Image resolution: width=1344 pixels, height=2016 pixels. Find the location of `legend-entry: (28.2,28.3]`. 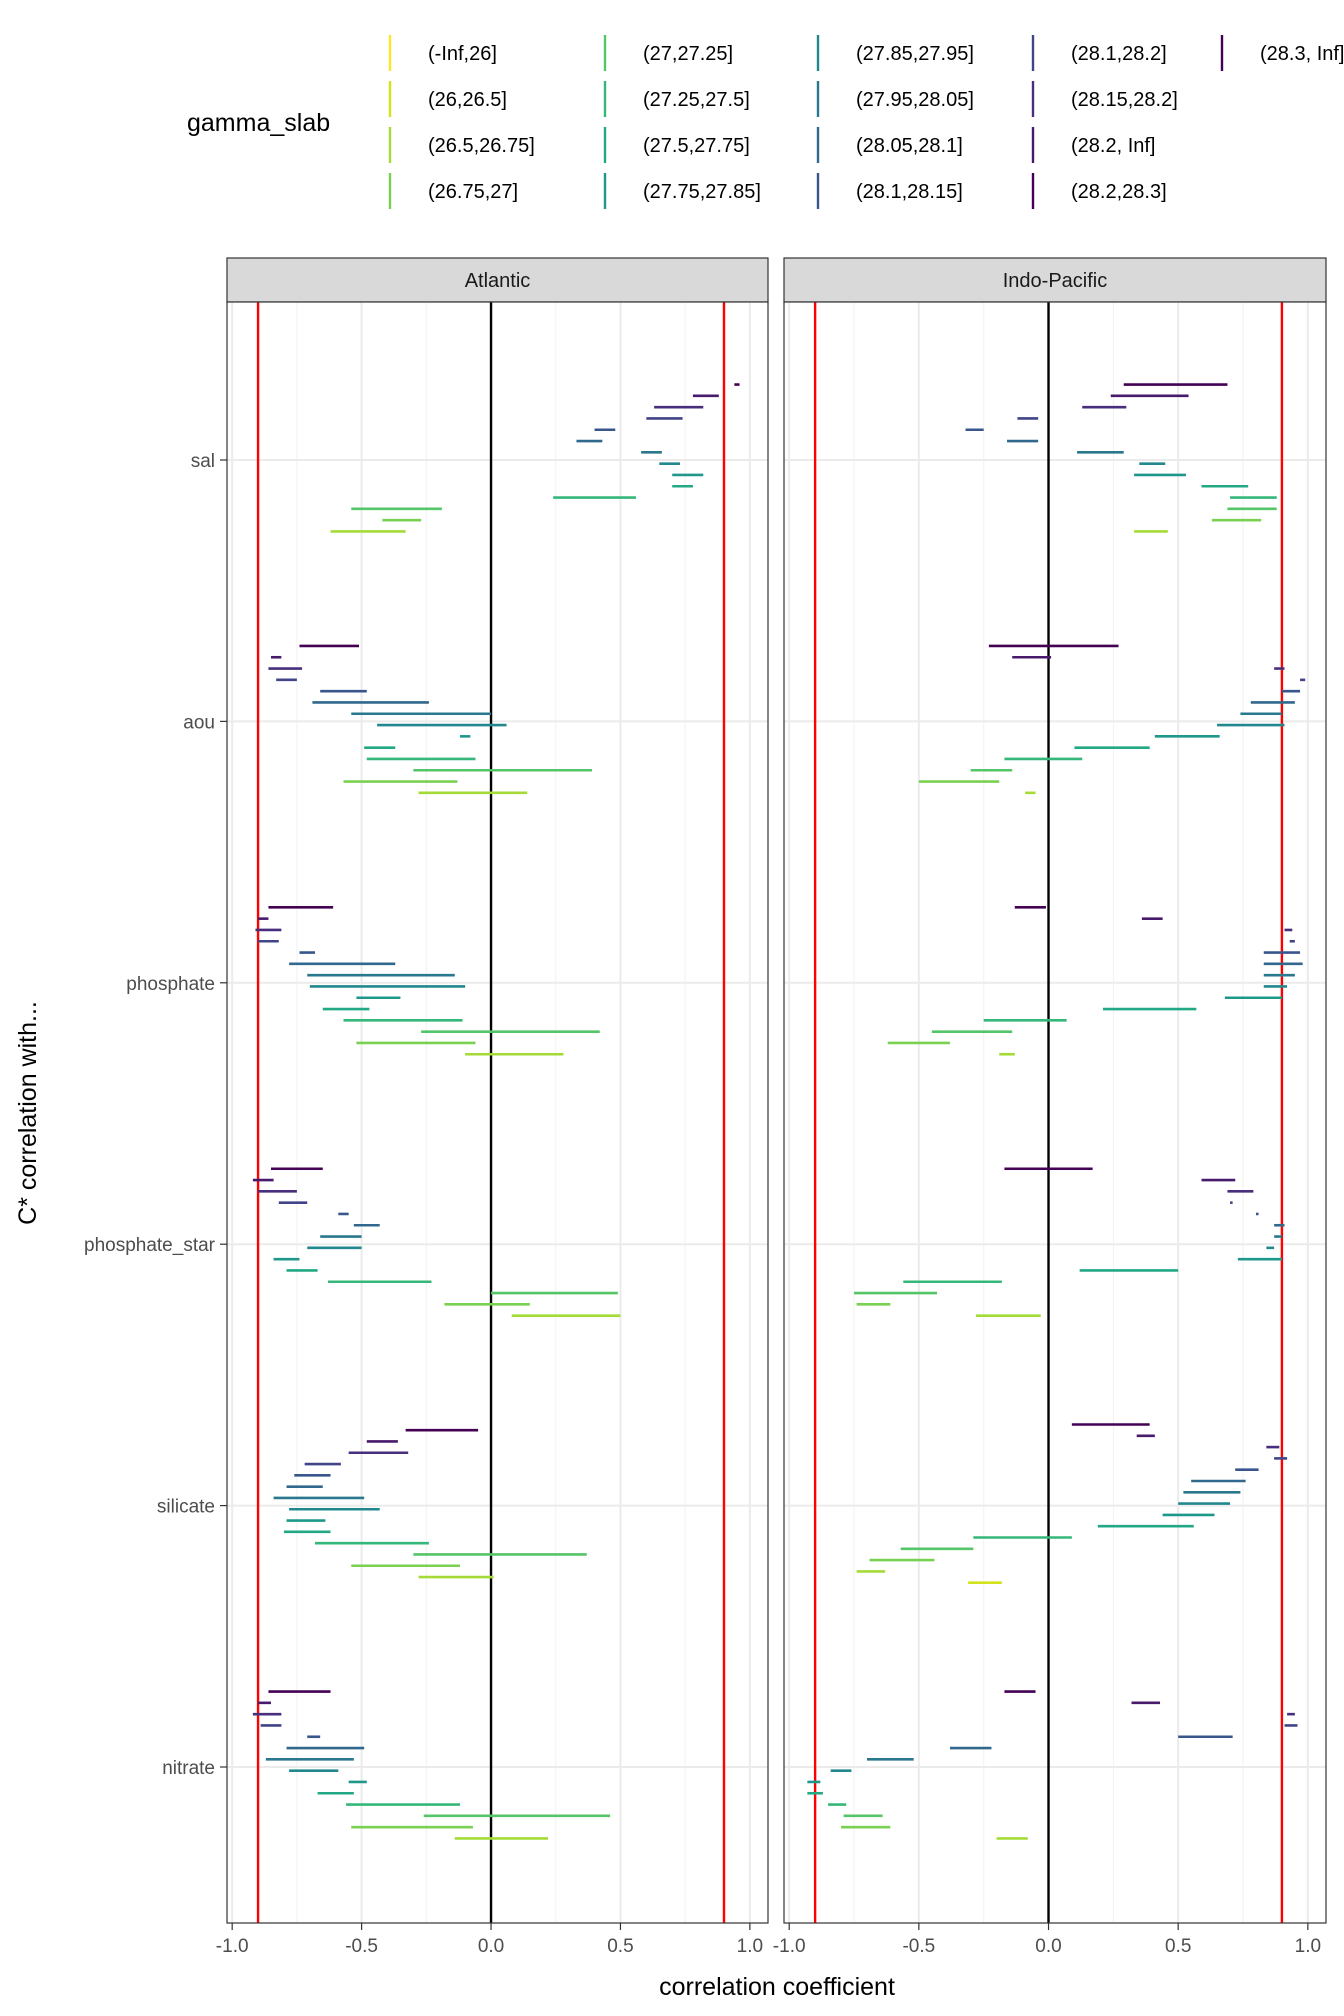

legend-entry: (28.2,28.3] is located at coordinates (1099, 191).